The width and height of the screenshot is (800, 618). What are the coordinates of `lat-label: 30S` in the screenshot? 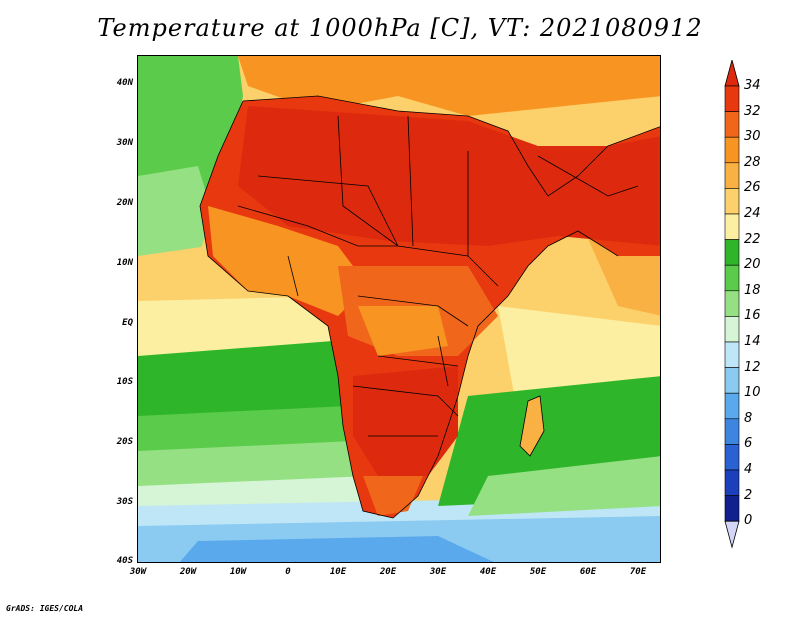 It's located at (124, 502).